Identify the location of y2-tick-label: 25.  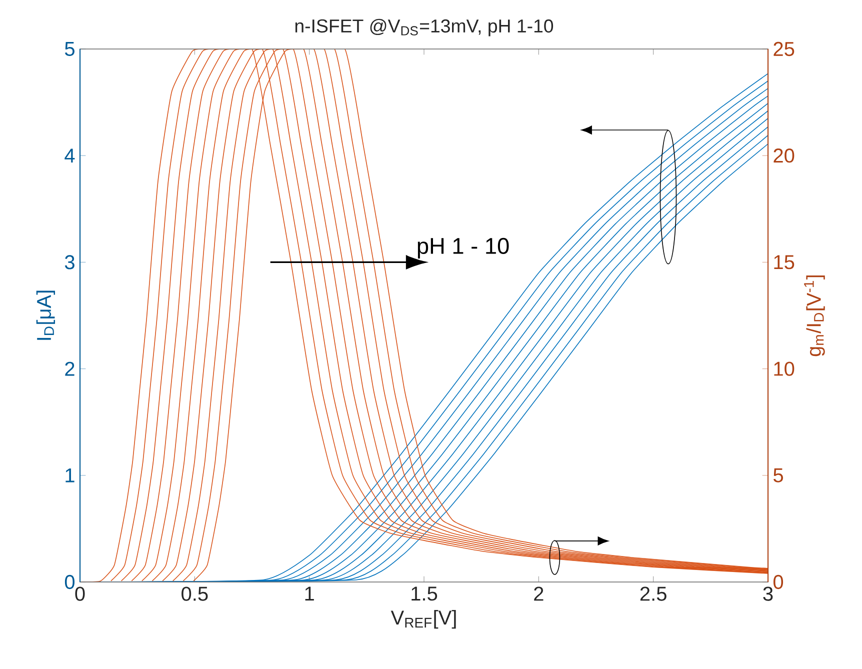
(784, 49).